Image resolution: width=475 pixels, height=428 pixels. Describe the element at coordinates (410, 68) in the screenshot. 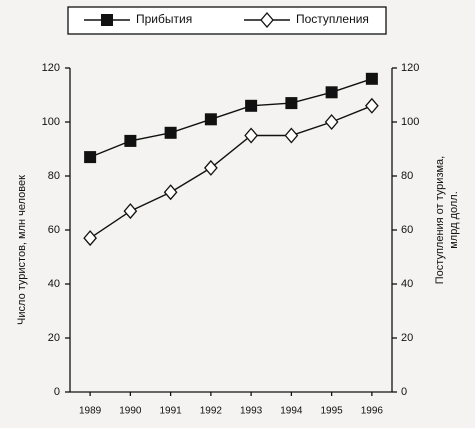

I see `y2-tick-label: 120` at that location.